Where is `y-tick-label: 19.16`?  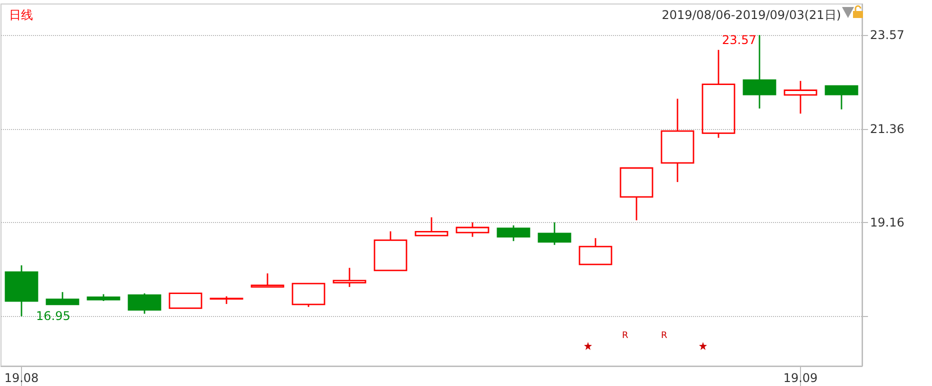 y-tick-label: 19.16 is located at coordinates (887, 222).